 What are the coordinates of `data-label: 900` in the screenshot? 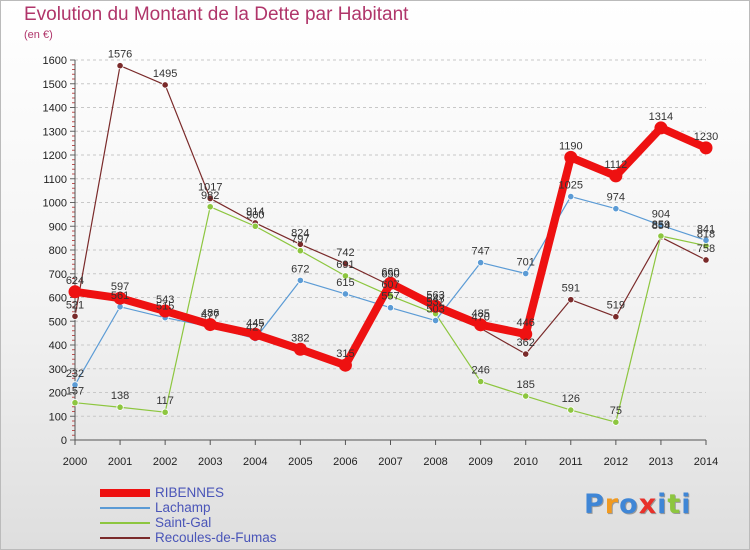 It's located at (255, 215).